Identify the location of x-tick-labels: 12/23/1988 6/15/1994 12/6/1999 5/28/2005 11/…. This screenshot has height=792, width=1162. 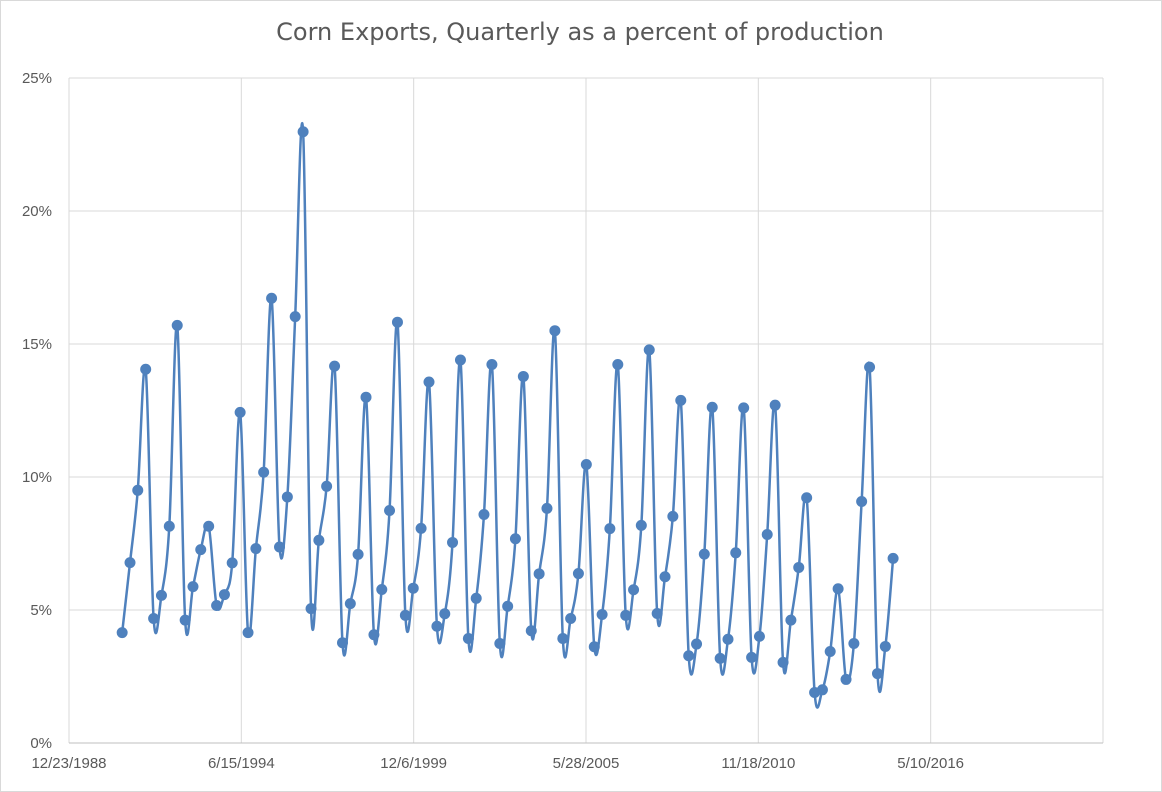
(497, 763).